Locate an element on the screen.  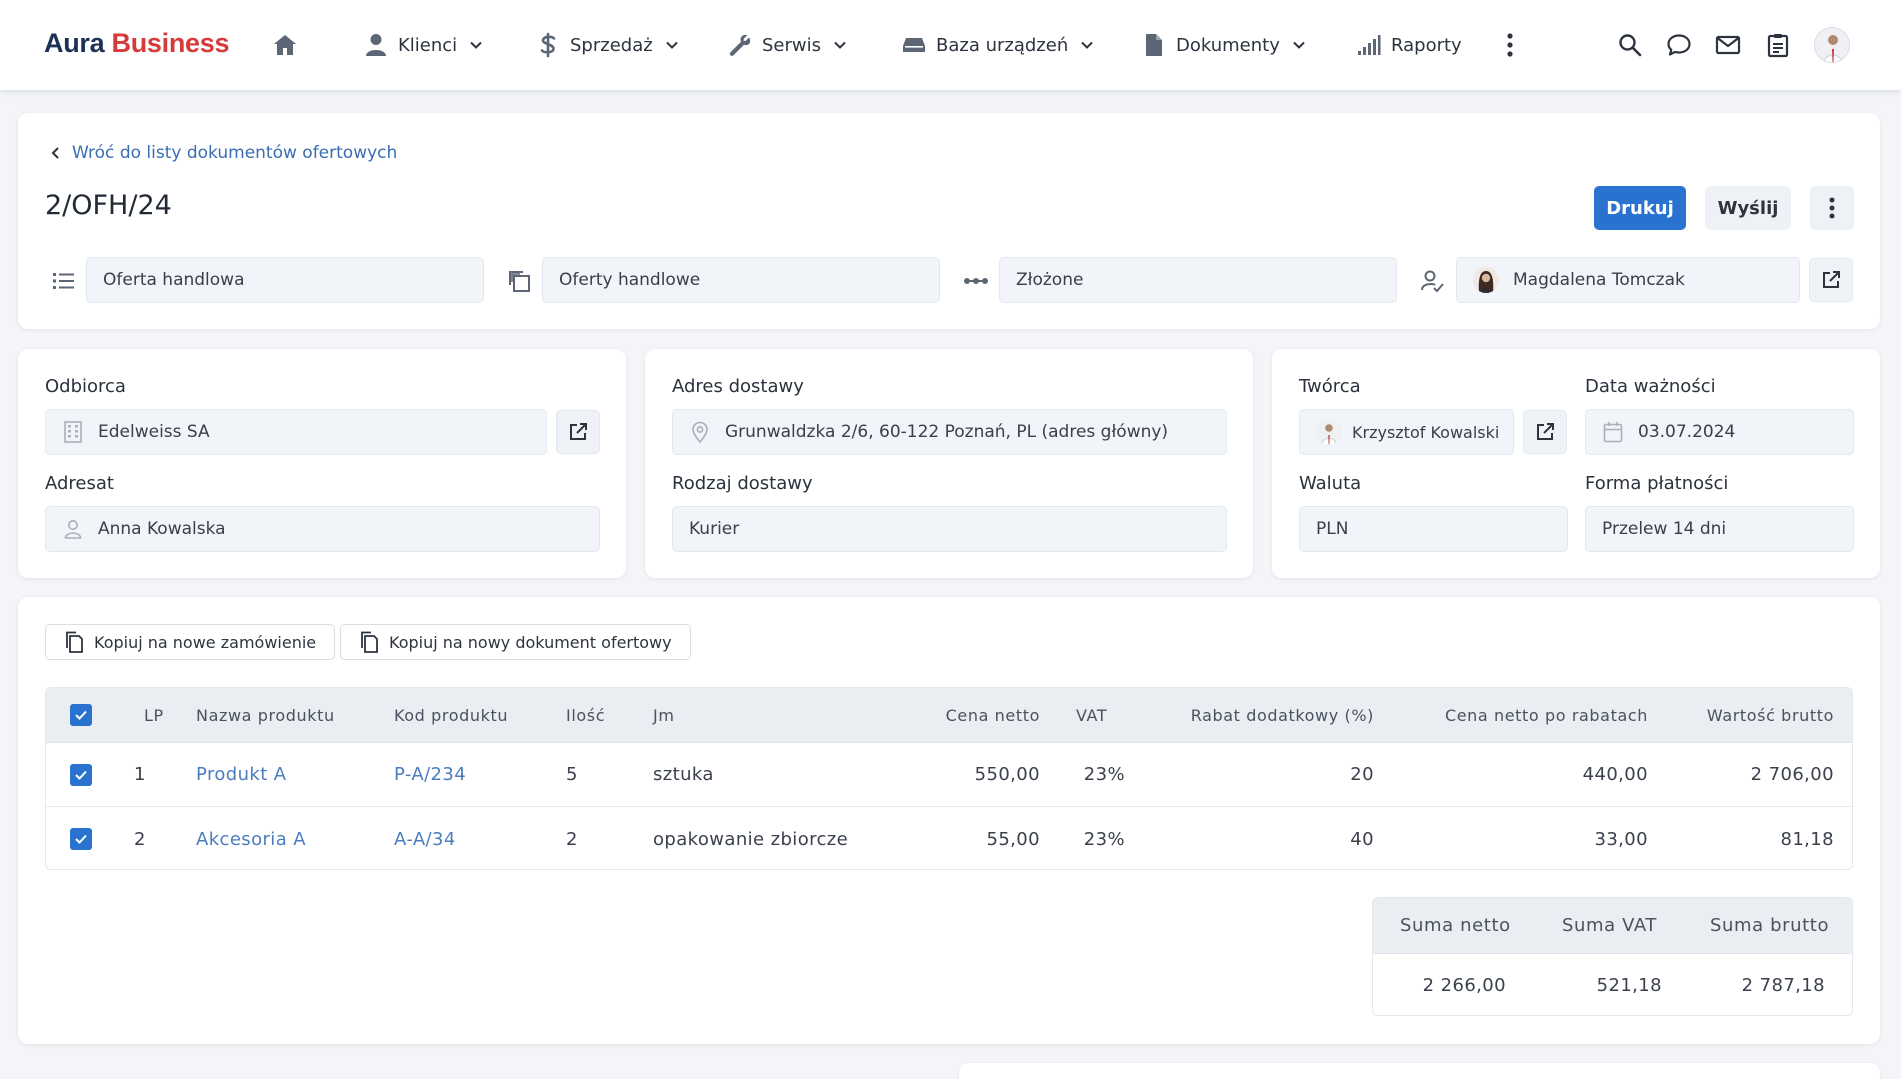
open-recipient-button is located at coordinates (578, 432).